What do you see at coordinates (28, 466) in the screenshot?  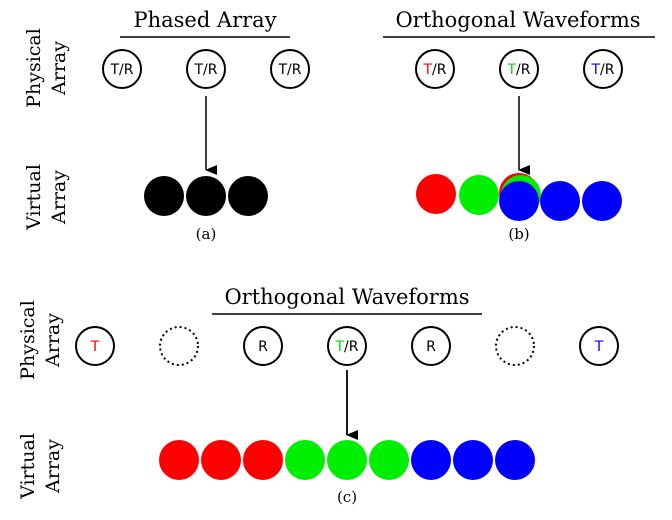 I see `virtual-label-bottom: Virtual` at bounding box center [28, 466].